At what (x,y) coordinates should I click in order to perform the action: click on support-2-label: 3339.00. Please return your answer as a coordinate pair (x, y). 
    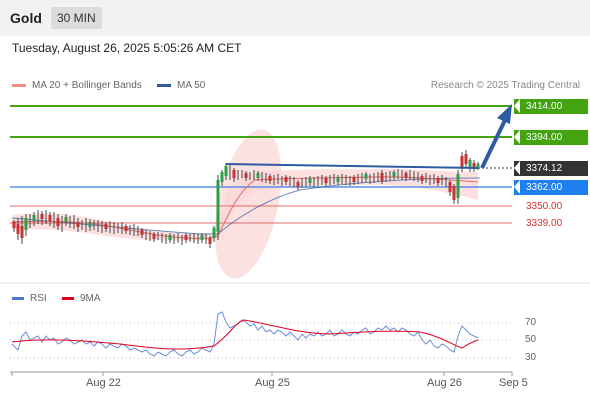
    Looking at the image, I should click on (551, 223).